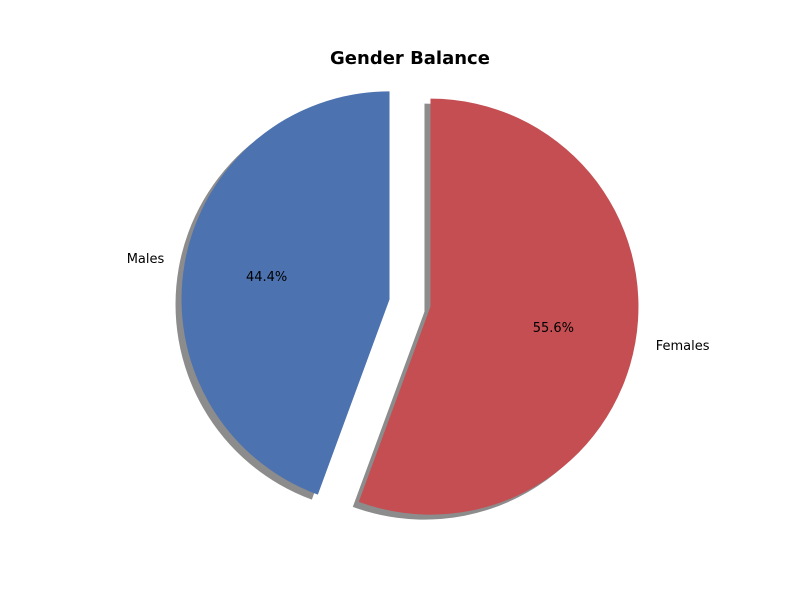 This screenshot has height=600, width=800. I want to click on slice-label-males: Males, so click(146, 259).